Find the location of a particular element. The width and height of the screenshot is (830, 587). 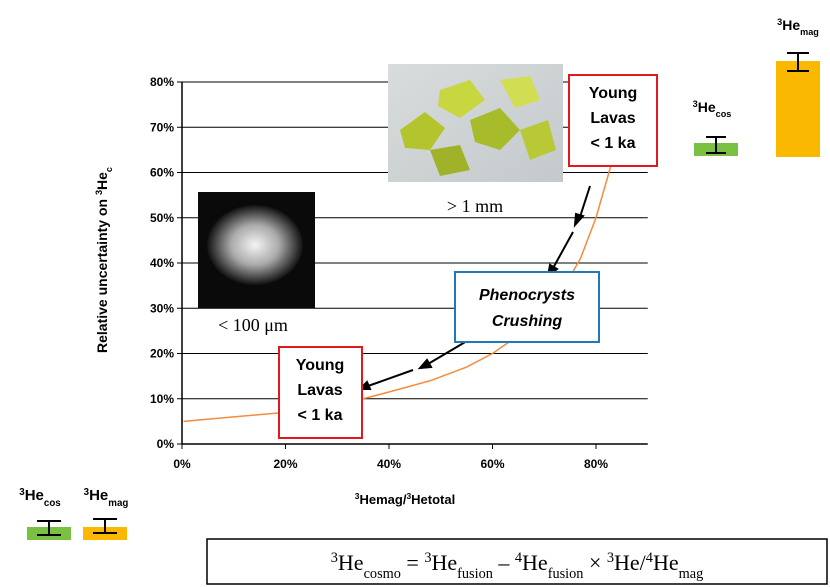

box-text: Crushing is located at coordinates (527, 321).